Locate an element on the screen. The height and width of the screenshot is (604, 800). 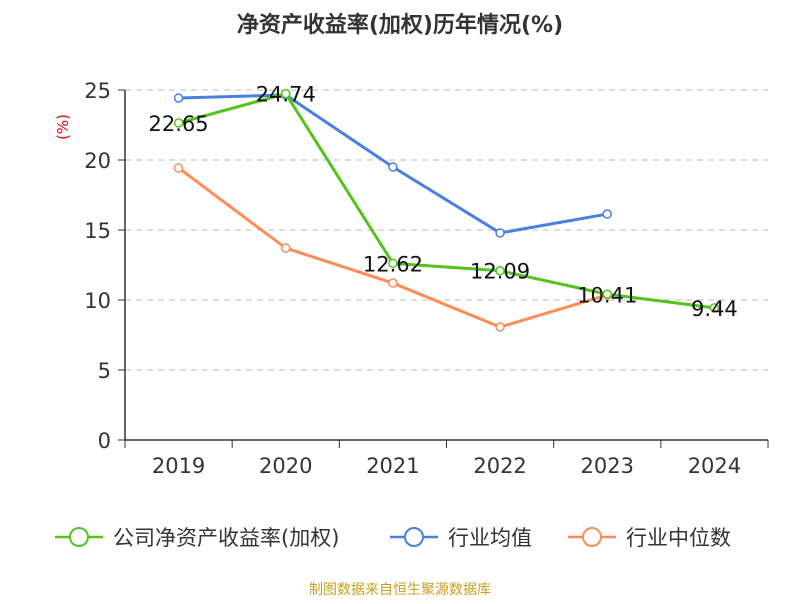
legend-item: 行业均值 is located at coordinates (461, 538).